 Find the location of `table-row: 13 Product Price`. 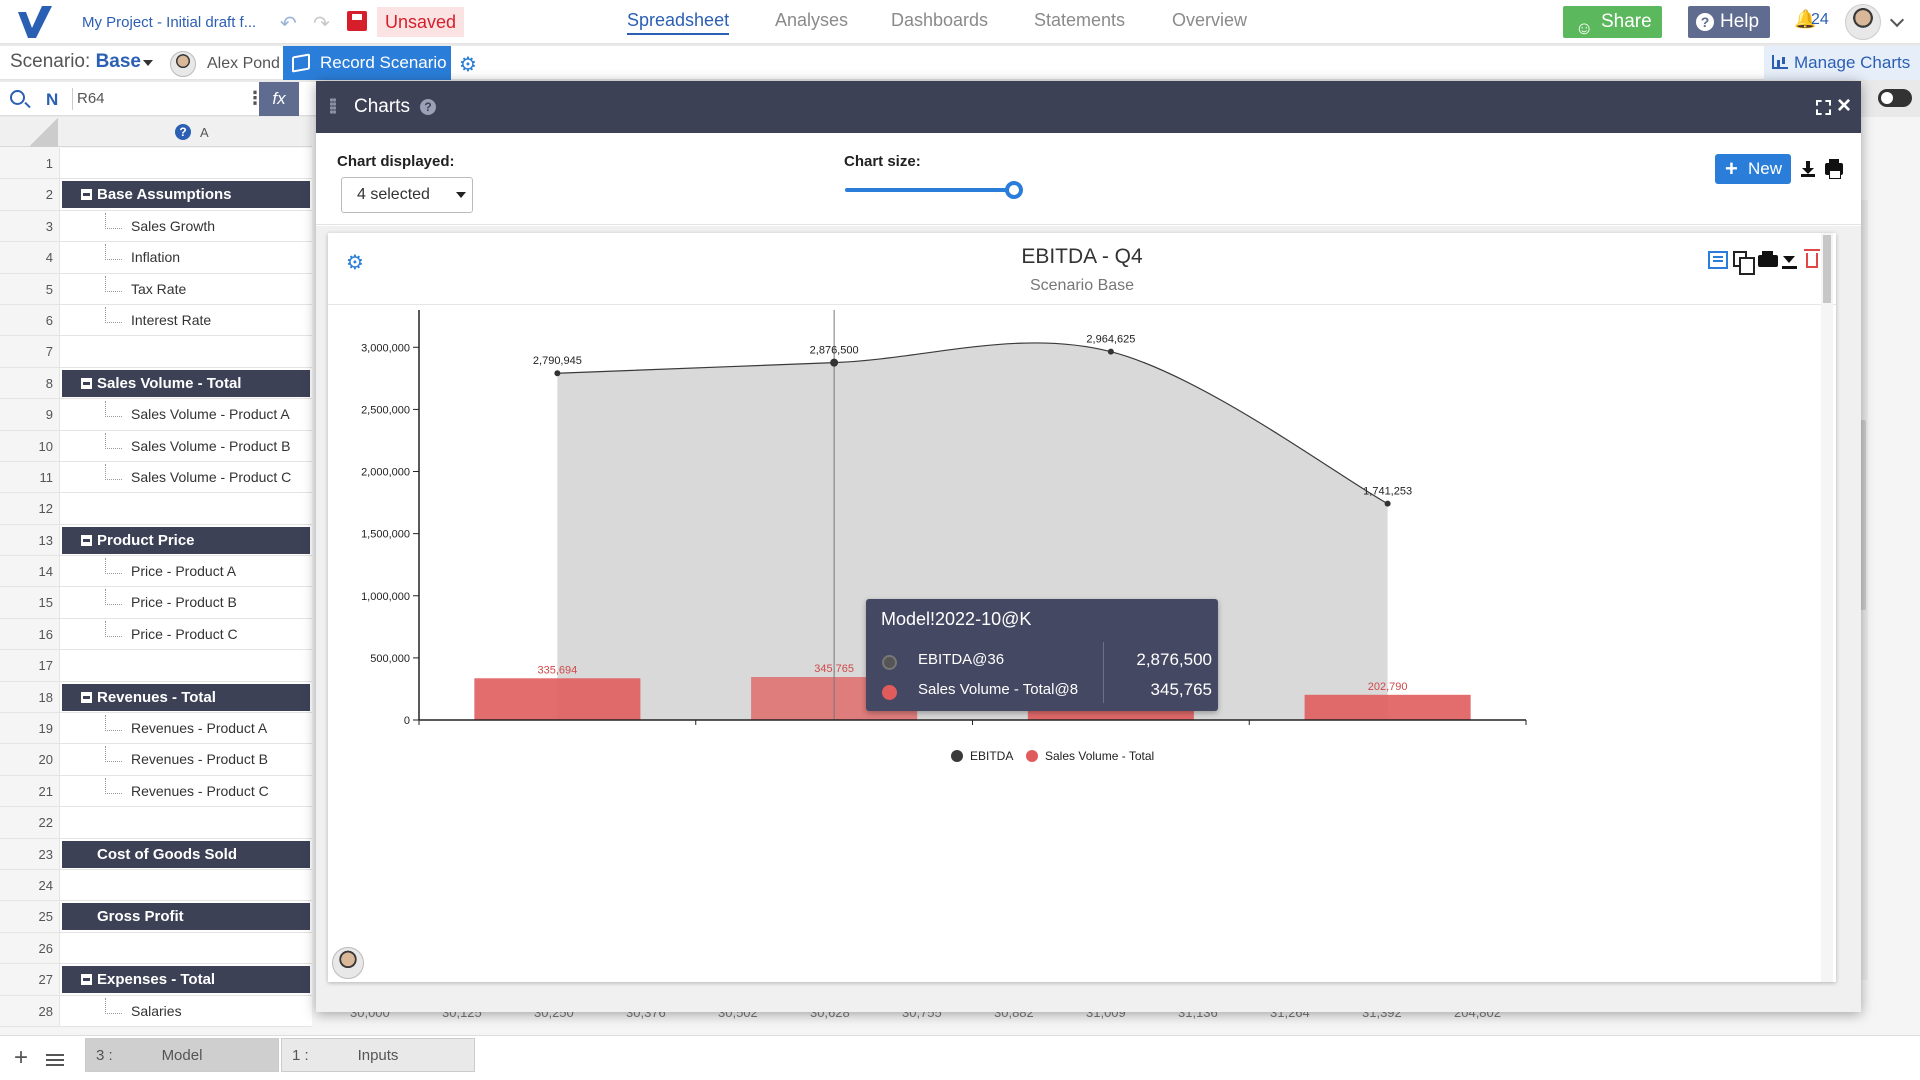

table-row: 13 Product Price is located at coordinates (156, 540).